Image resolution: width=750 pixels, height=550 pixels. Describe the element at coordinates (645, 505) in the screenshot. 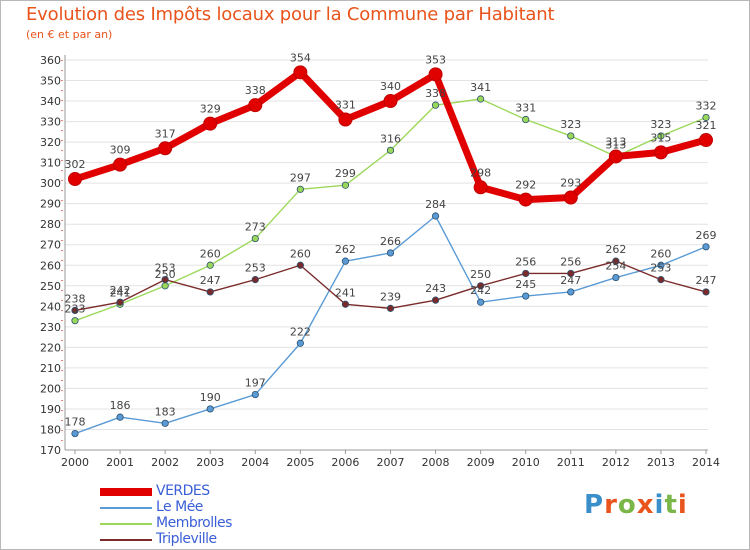

I see `logo-letter: x` at that location.